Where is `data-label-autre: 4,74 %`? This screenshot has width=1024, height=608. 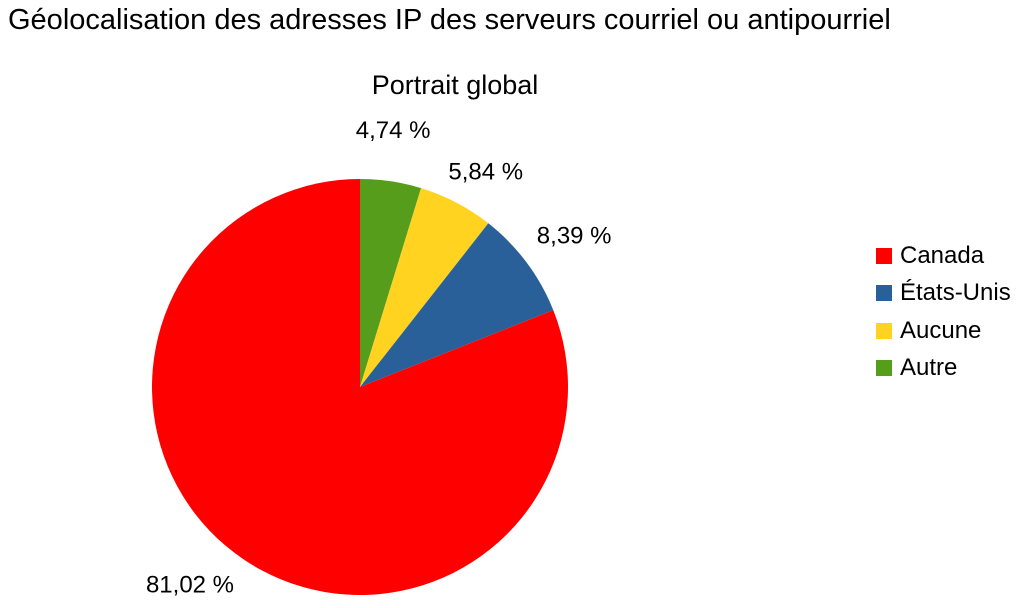 data-label-autre: 4,74 % is located at coordinates (393, 130).